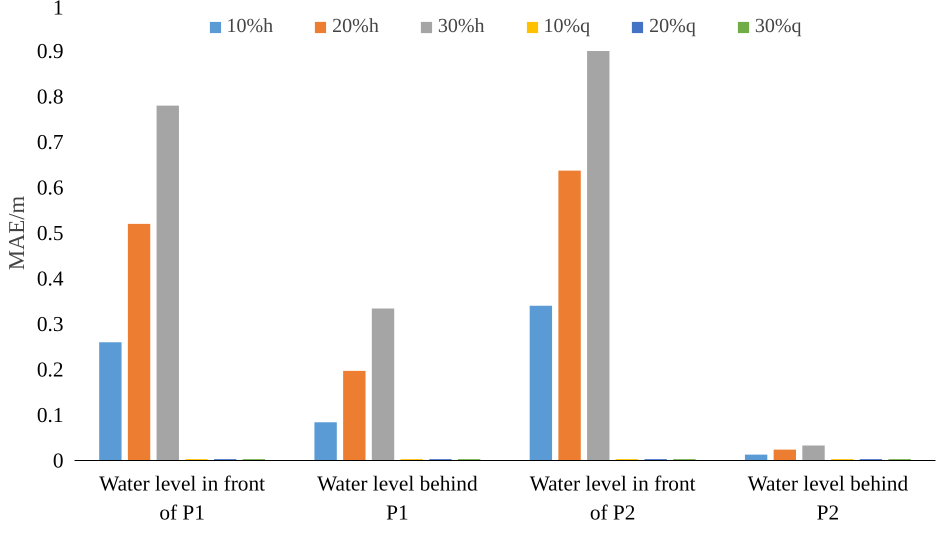  Describe the element at coordinates (50, 96) in the screenshot. I see `y-tick-label: 0.8` at that location.